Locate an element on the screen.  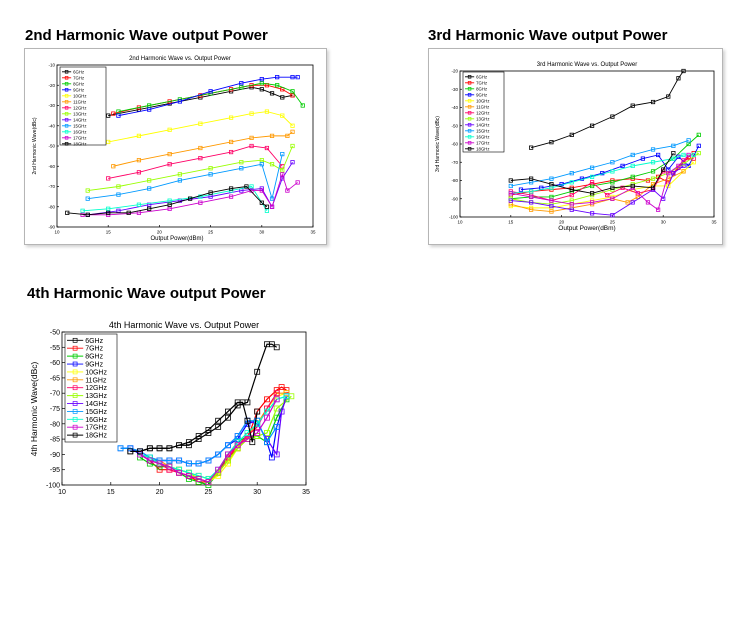
legend-marker-6ghz is located at coordinates (75, 340).